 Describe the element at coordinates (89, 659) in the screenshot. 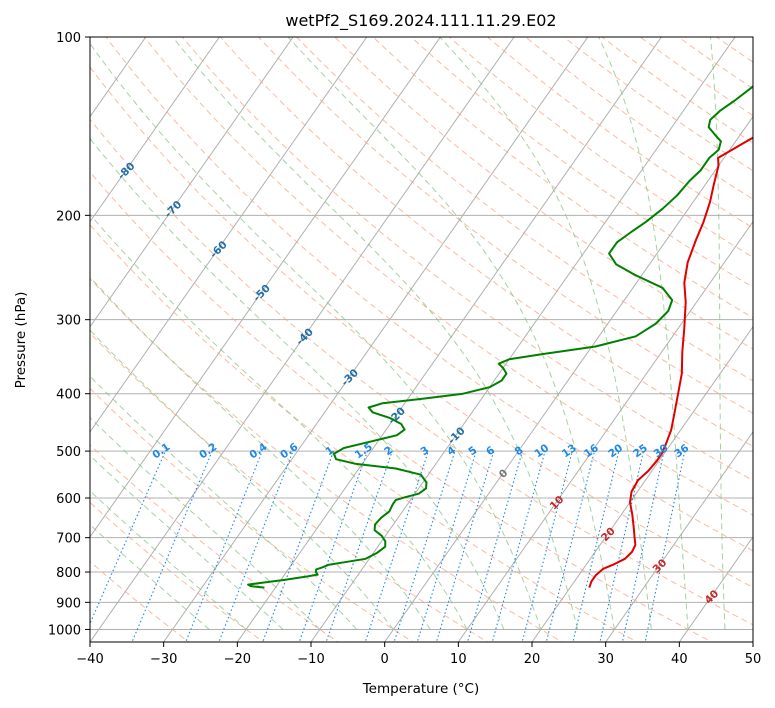

I see `x-tick-label: −40` at that location.